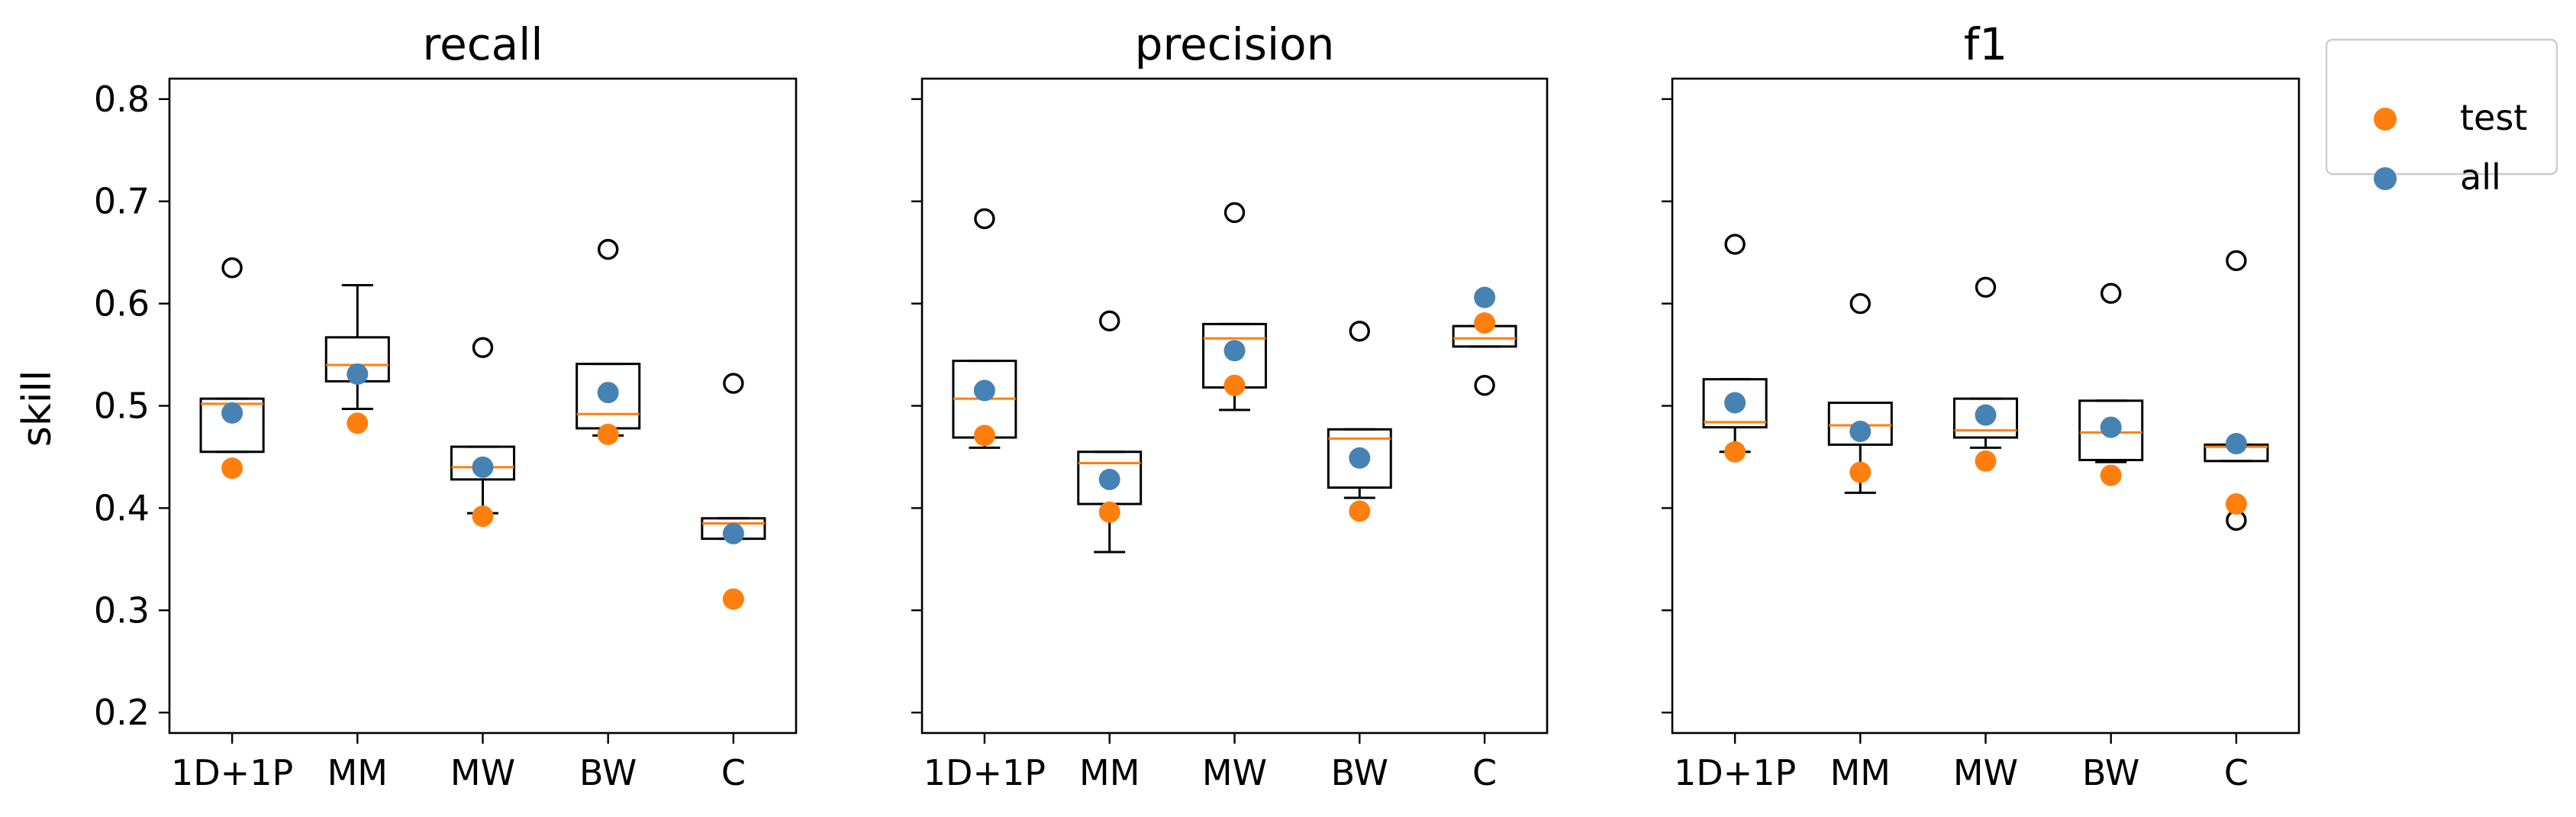 The width and height of the screenshot is (2576, 817). Describe the element at coordinates (1235, 44) in the screenshot. I see `panel-title: precision` at that location.